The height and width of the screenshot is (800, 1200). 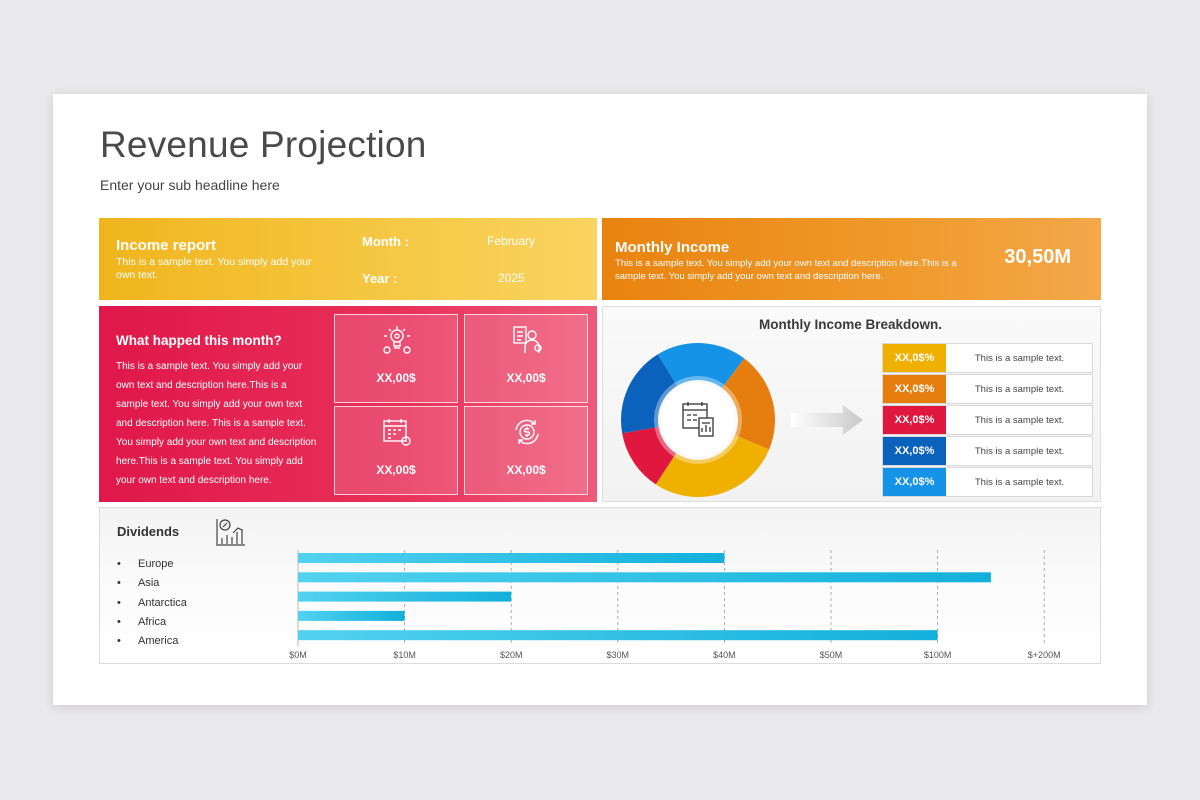 I want to click on year-label: Year :, so click(x=380, y=278).